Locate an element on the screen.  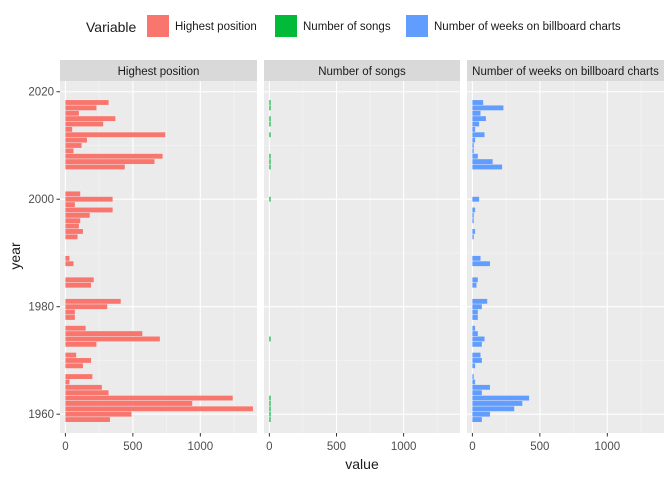
y-axis: 1960 1980 2000 2020 is located at coordinates (44, 254).